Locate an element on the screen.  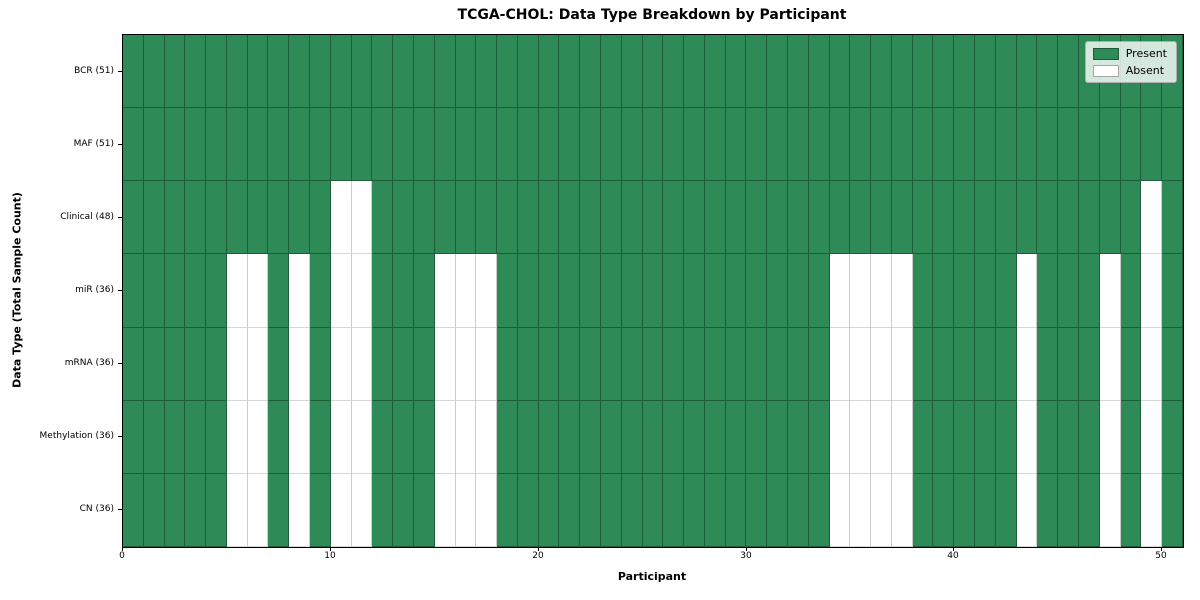
cell-Clinical-p0-present is located at coordinates (133, 218).